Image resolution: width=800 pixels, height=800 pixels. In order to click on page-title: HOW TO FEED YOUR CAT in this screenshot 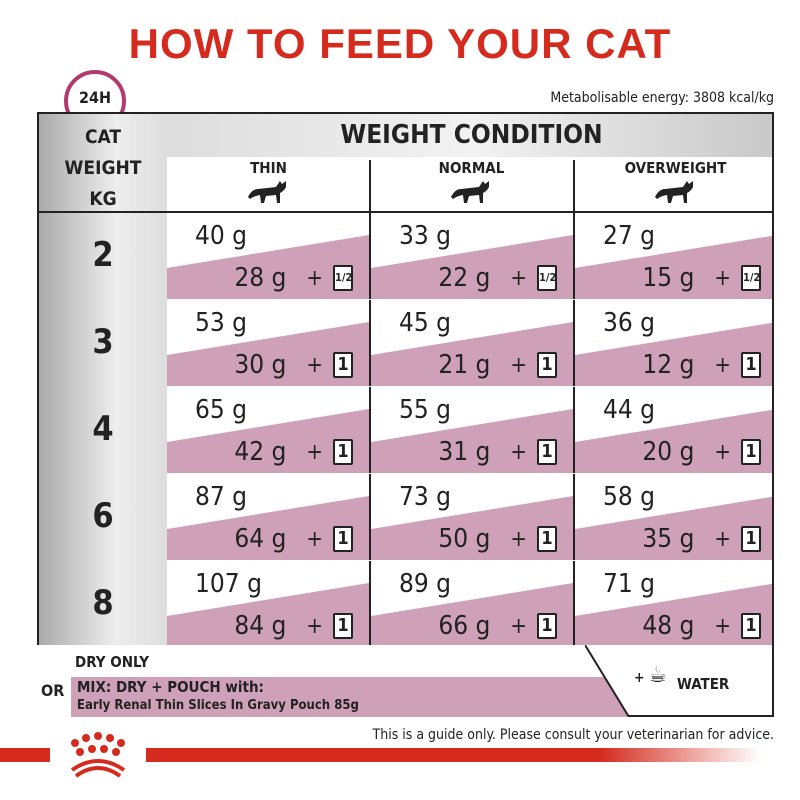, I will do `click(400, 43)`.